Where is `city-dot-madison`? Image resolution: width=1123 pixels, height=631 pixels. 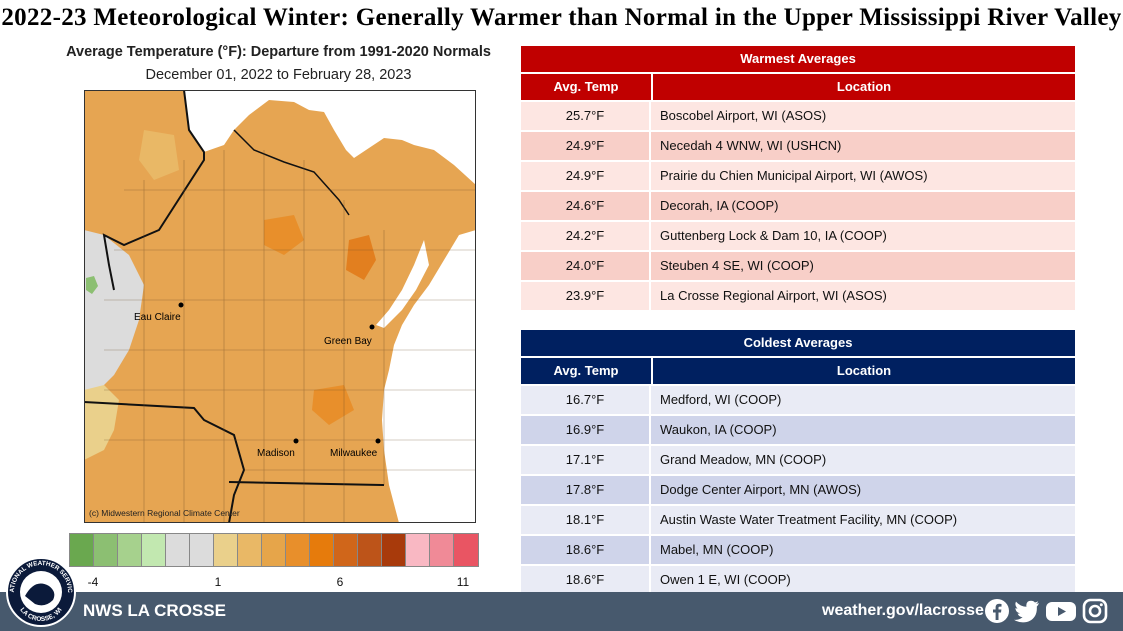
city-dot-madison is located at coordinates (296, 441).